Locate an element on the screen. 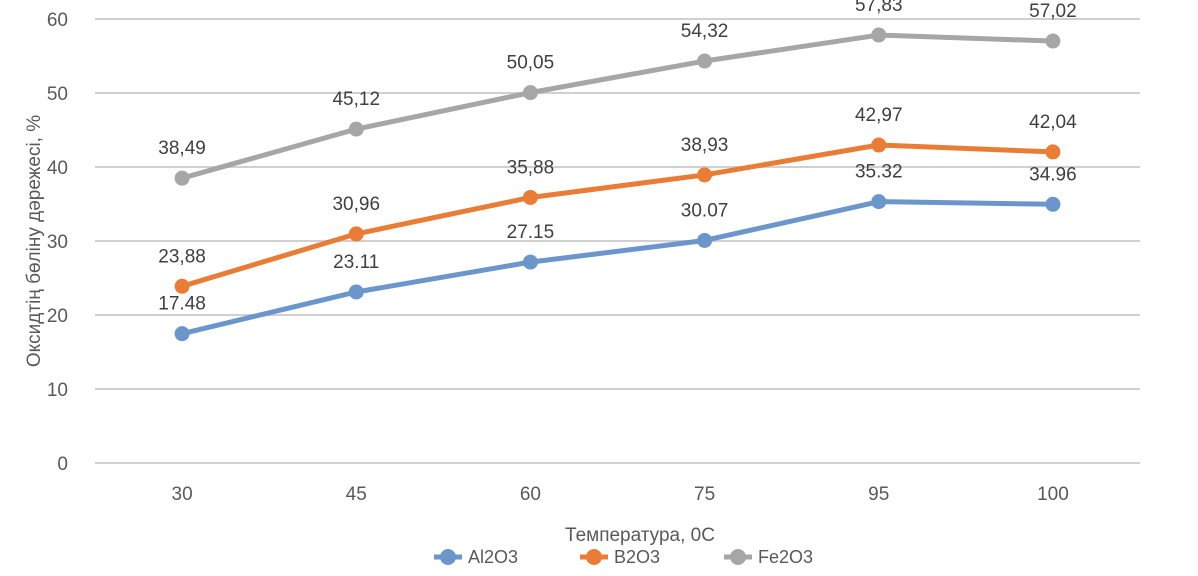 Image resolution: width=1198 pixels, height=576 pixels. y-axis-ticks: 0 10 20 30 40 50 60 is located at coordinates (57, 242).